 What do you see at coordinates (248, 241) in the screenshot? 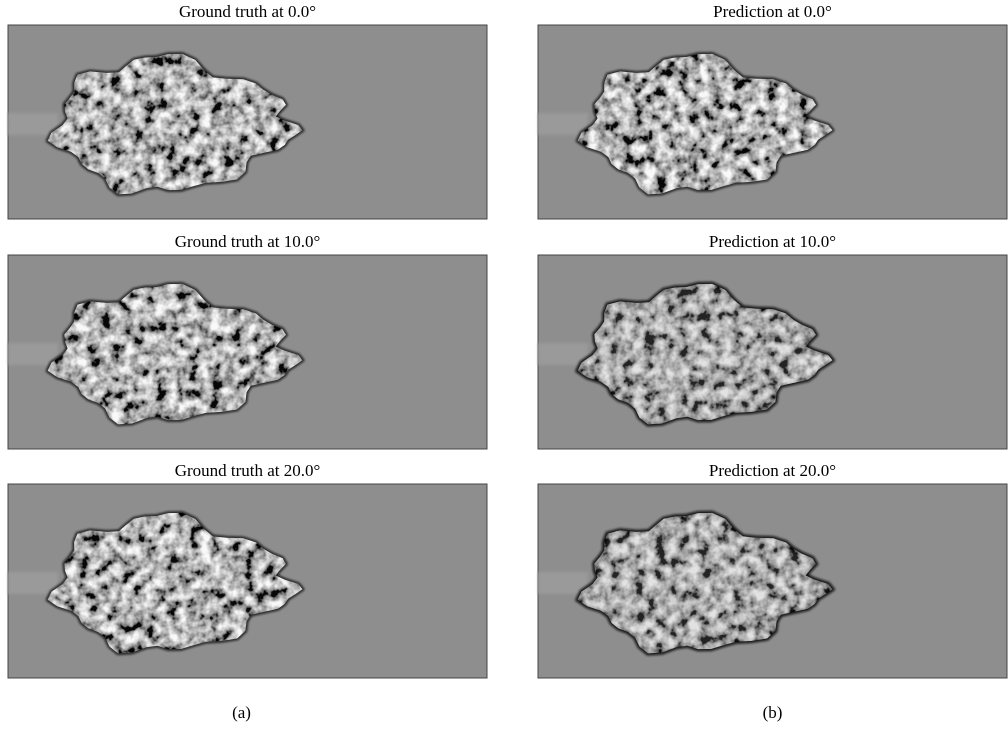
I see `panel-title: Ground truth at 10.0°` at bounding box center [248, 241].